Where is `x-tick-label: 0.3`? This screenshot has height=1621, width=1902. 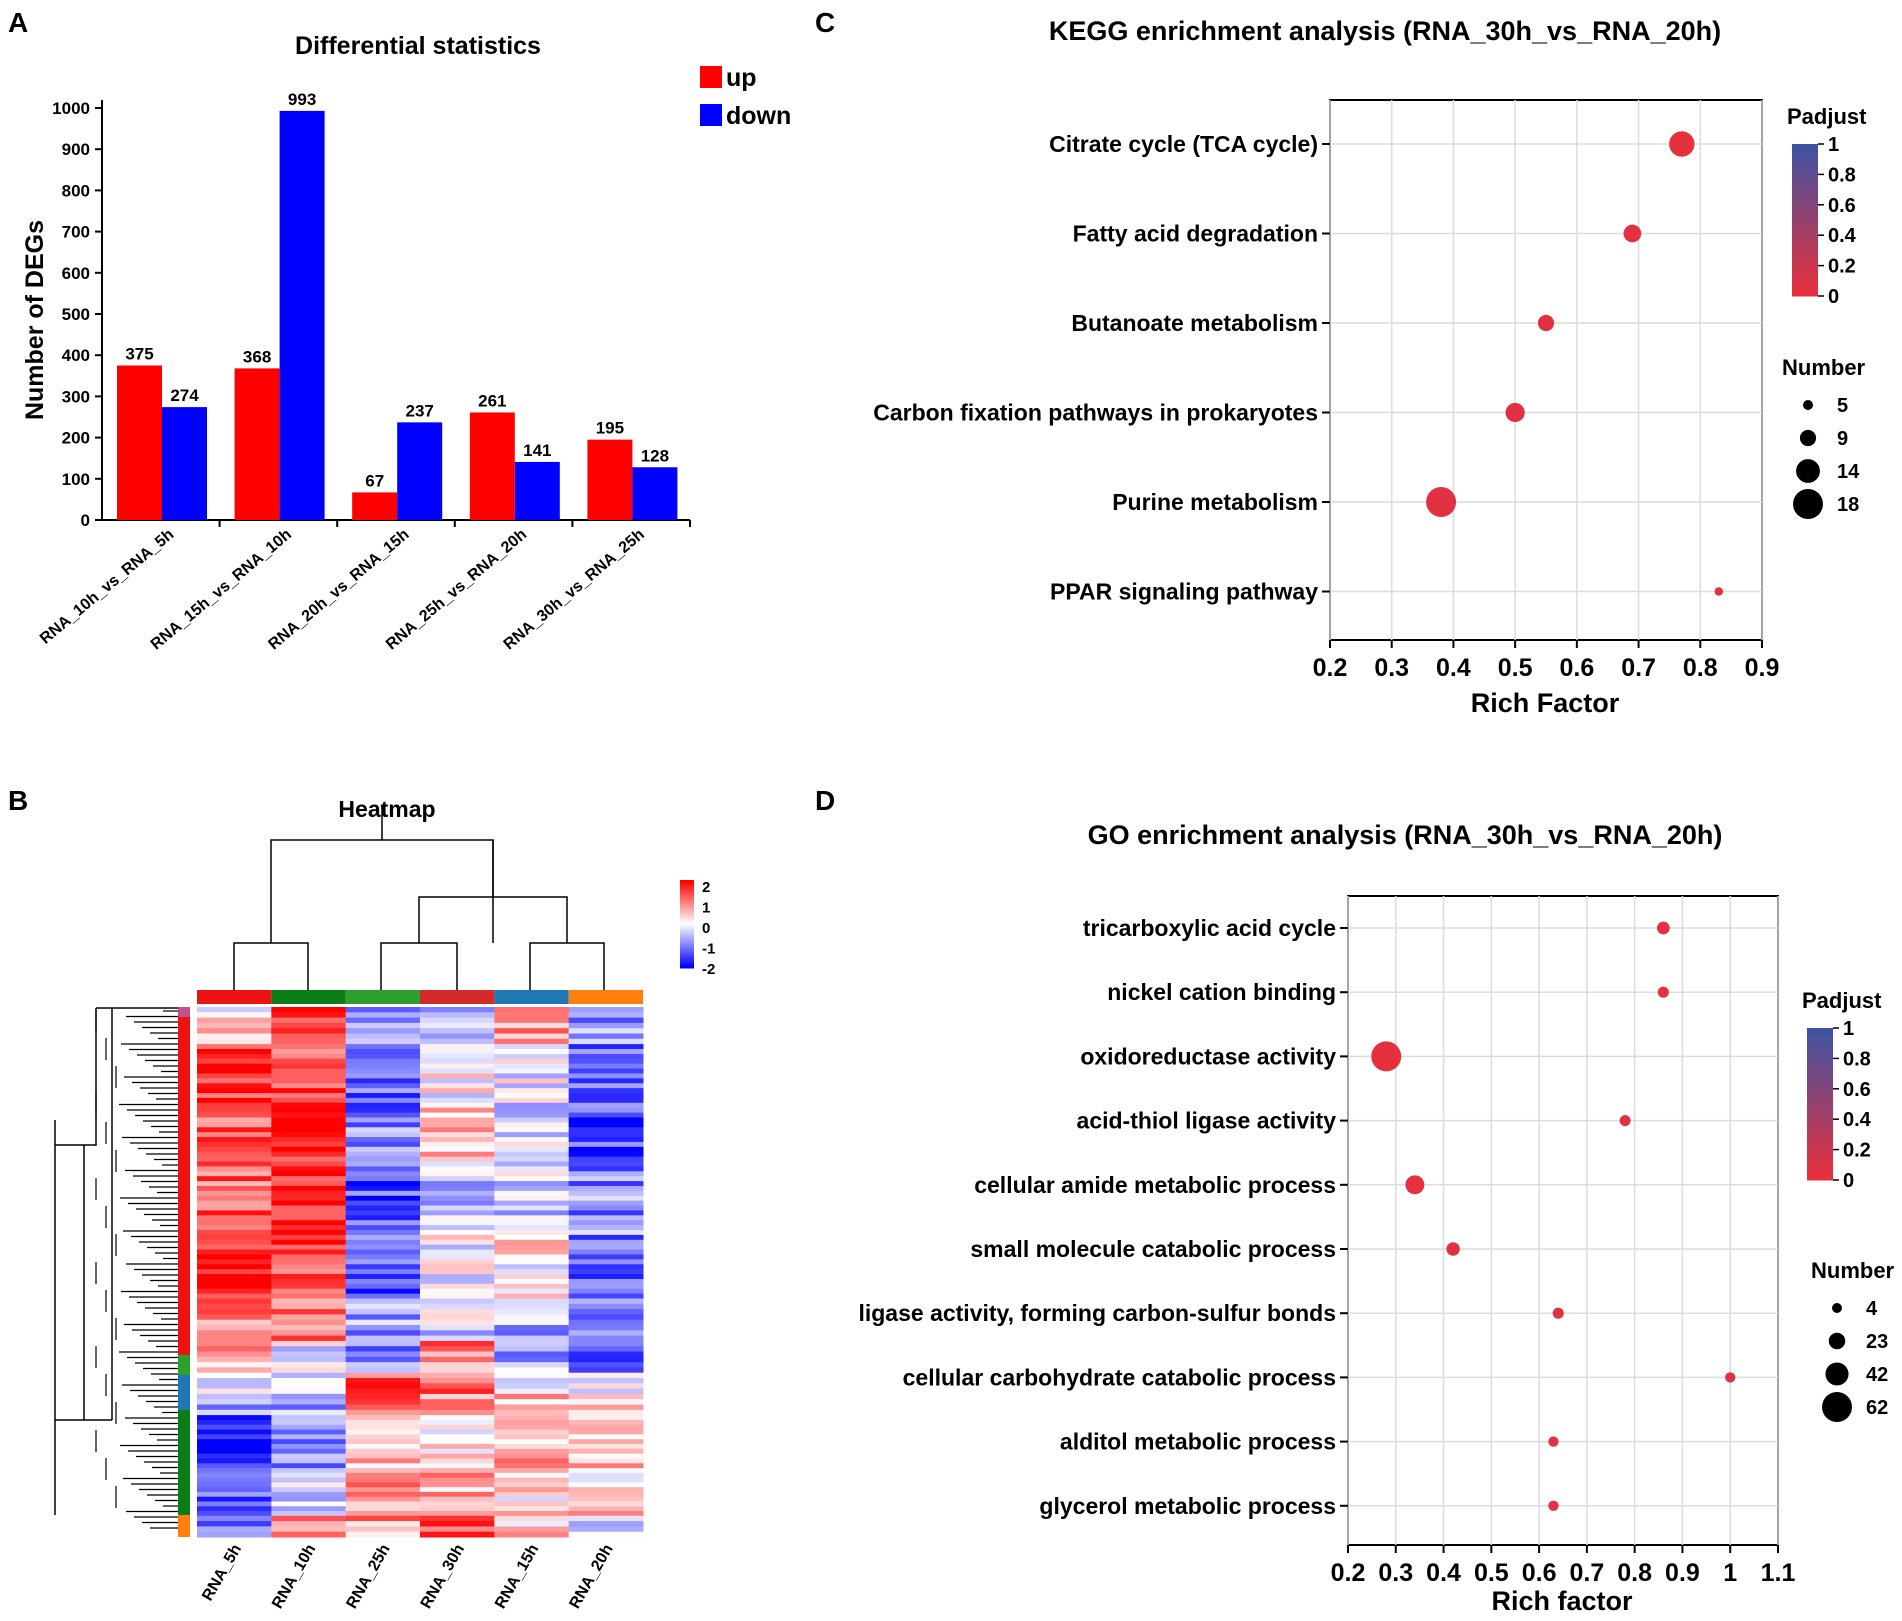
x-tick-label: 0.3 is located at coordinates (1391, 668).